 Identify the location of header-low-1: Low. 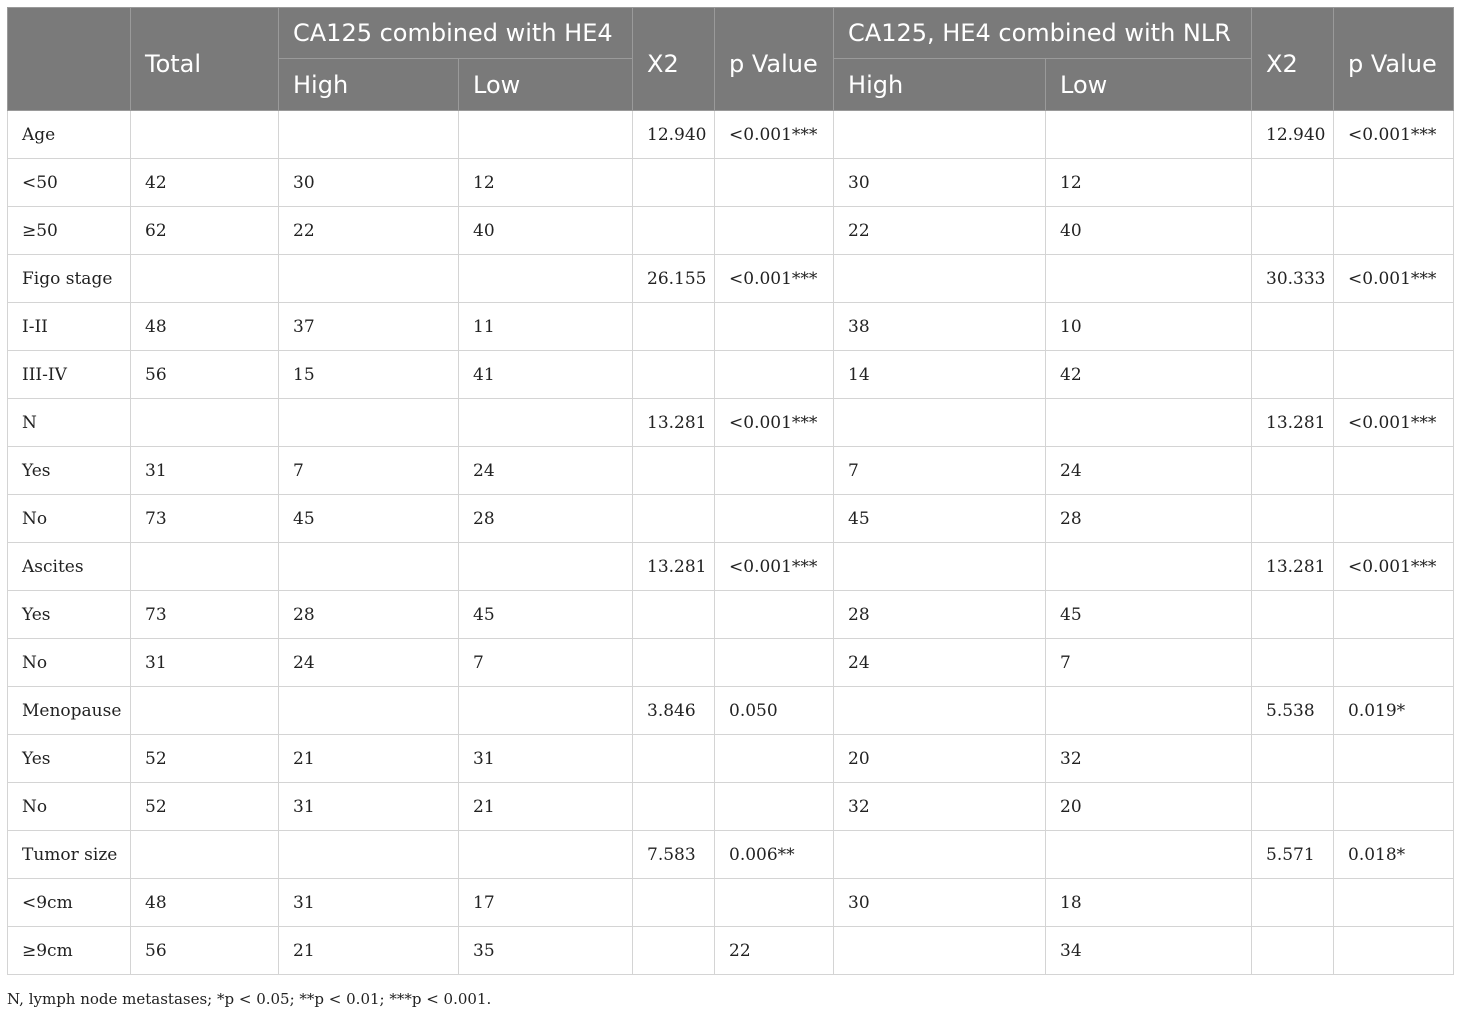
(545, 84).